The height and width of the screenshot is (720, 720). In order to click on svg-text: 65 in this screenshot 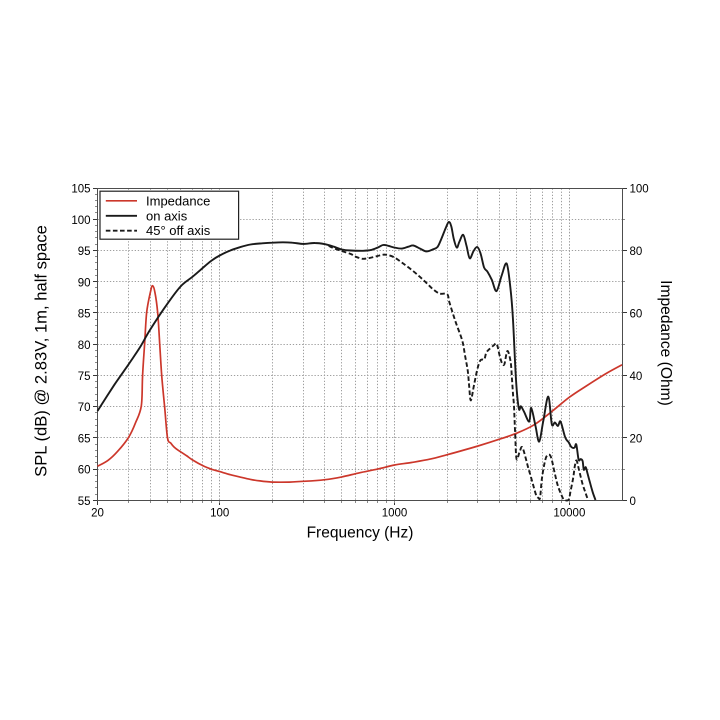, I will do `click(84, 439)`.